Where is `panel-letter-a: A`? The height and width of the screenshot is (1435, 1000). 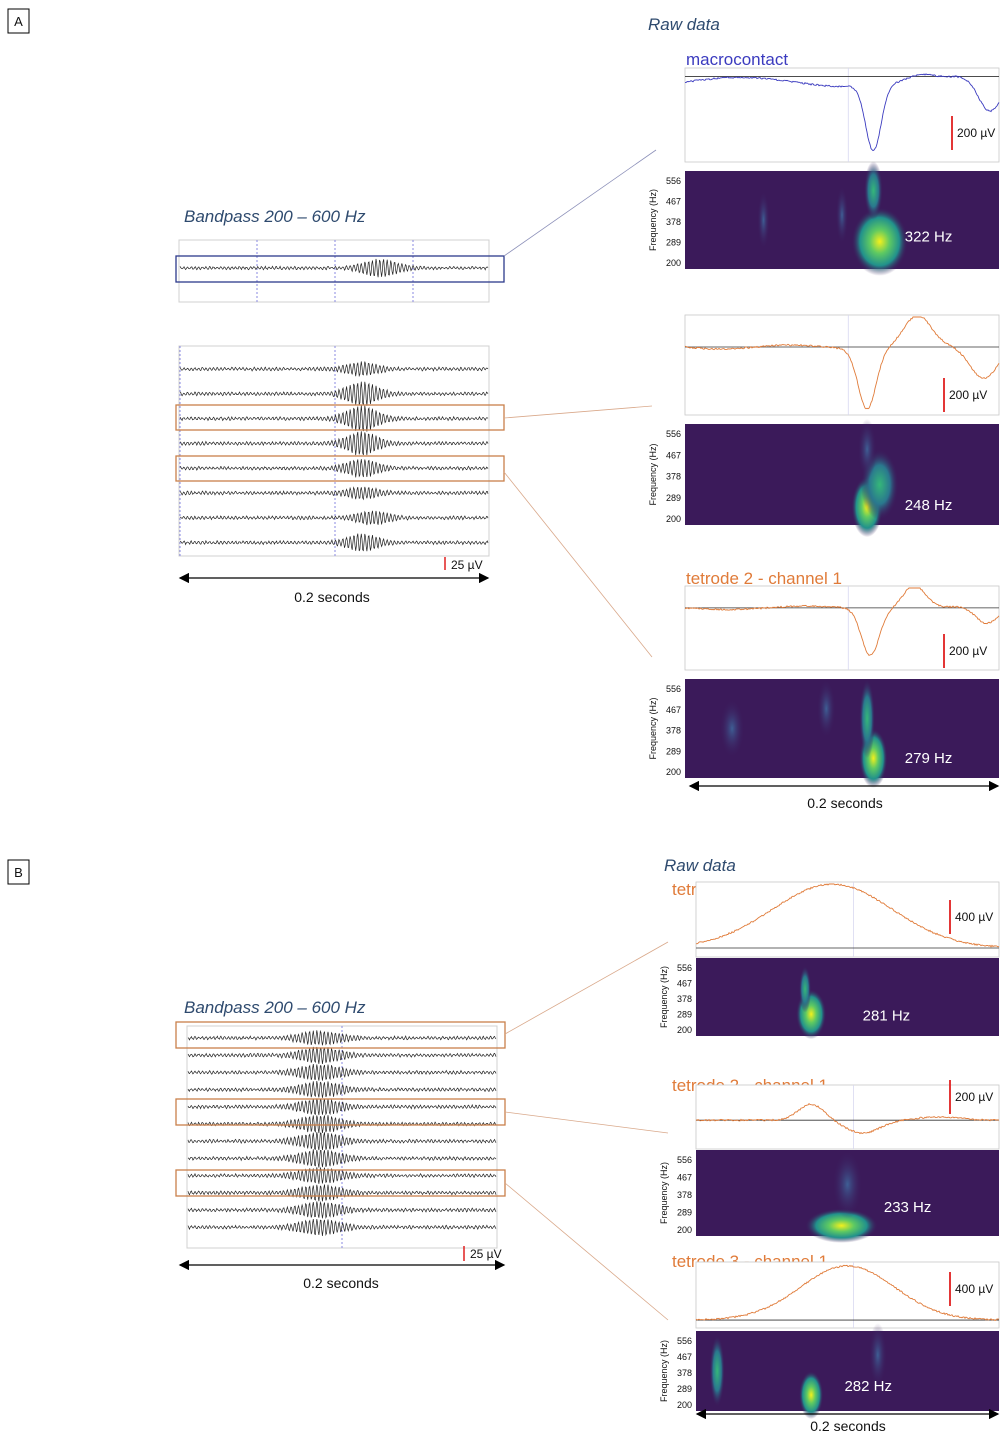
panel-letter-a: A is located at coordinates (18, 21).